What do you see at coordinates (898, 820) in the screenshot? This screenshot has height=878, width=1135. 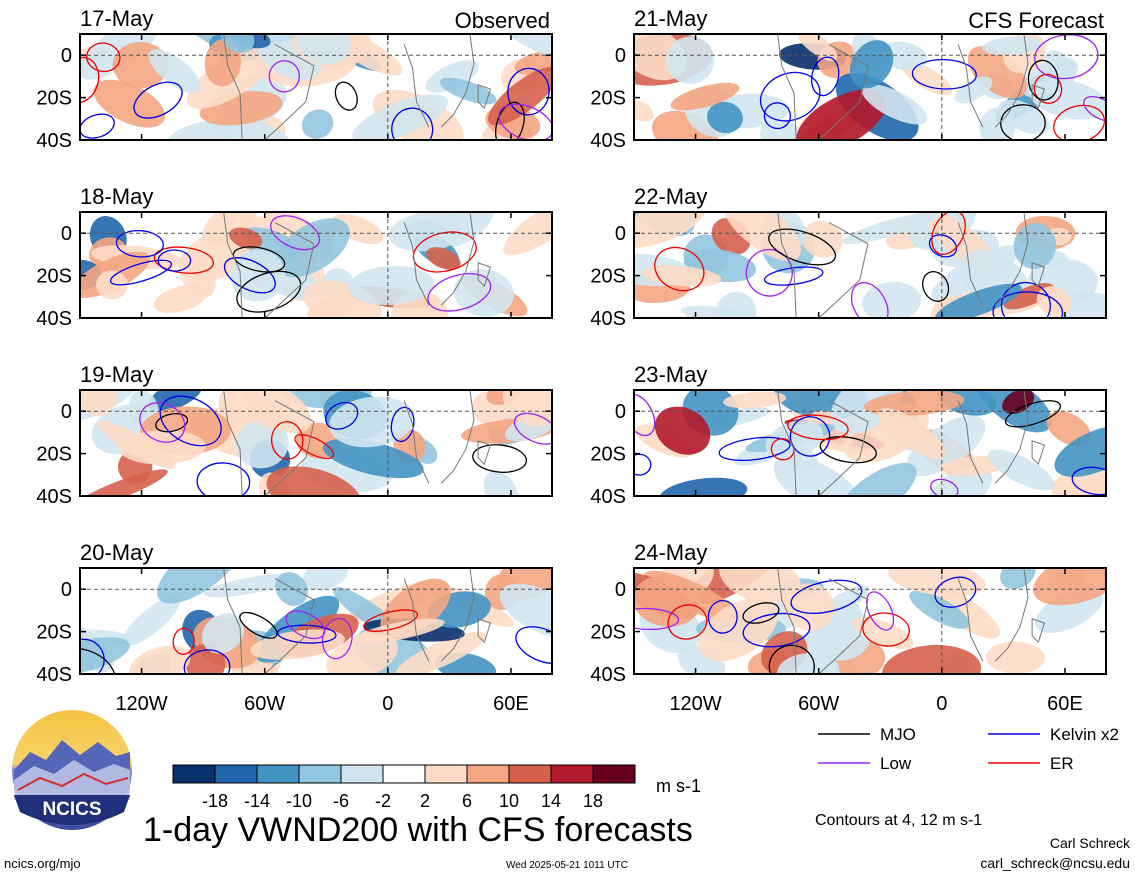 I see `legend-note: Contours at 4, 12 m s-1` at bounding box center [898, 820].